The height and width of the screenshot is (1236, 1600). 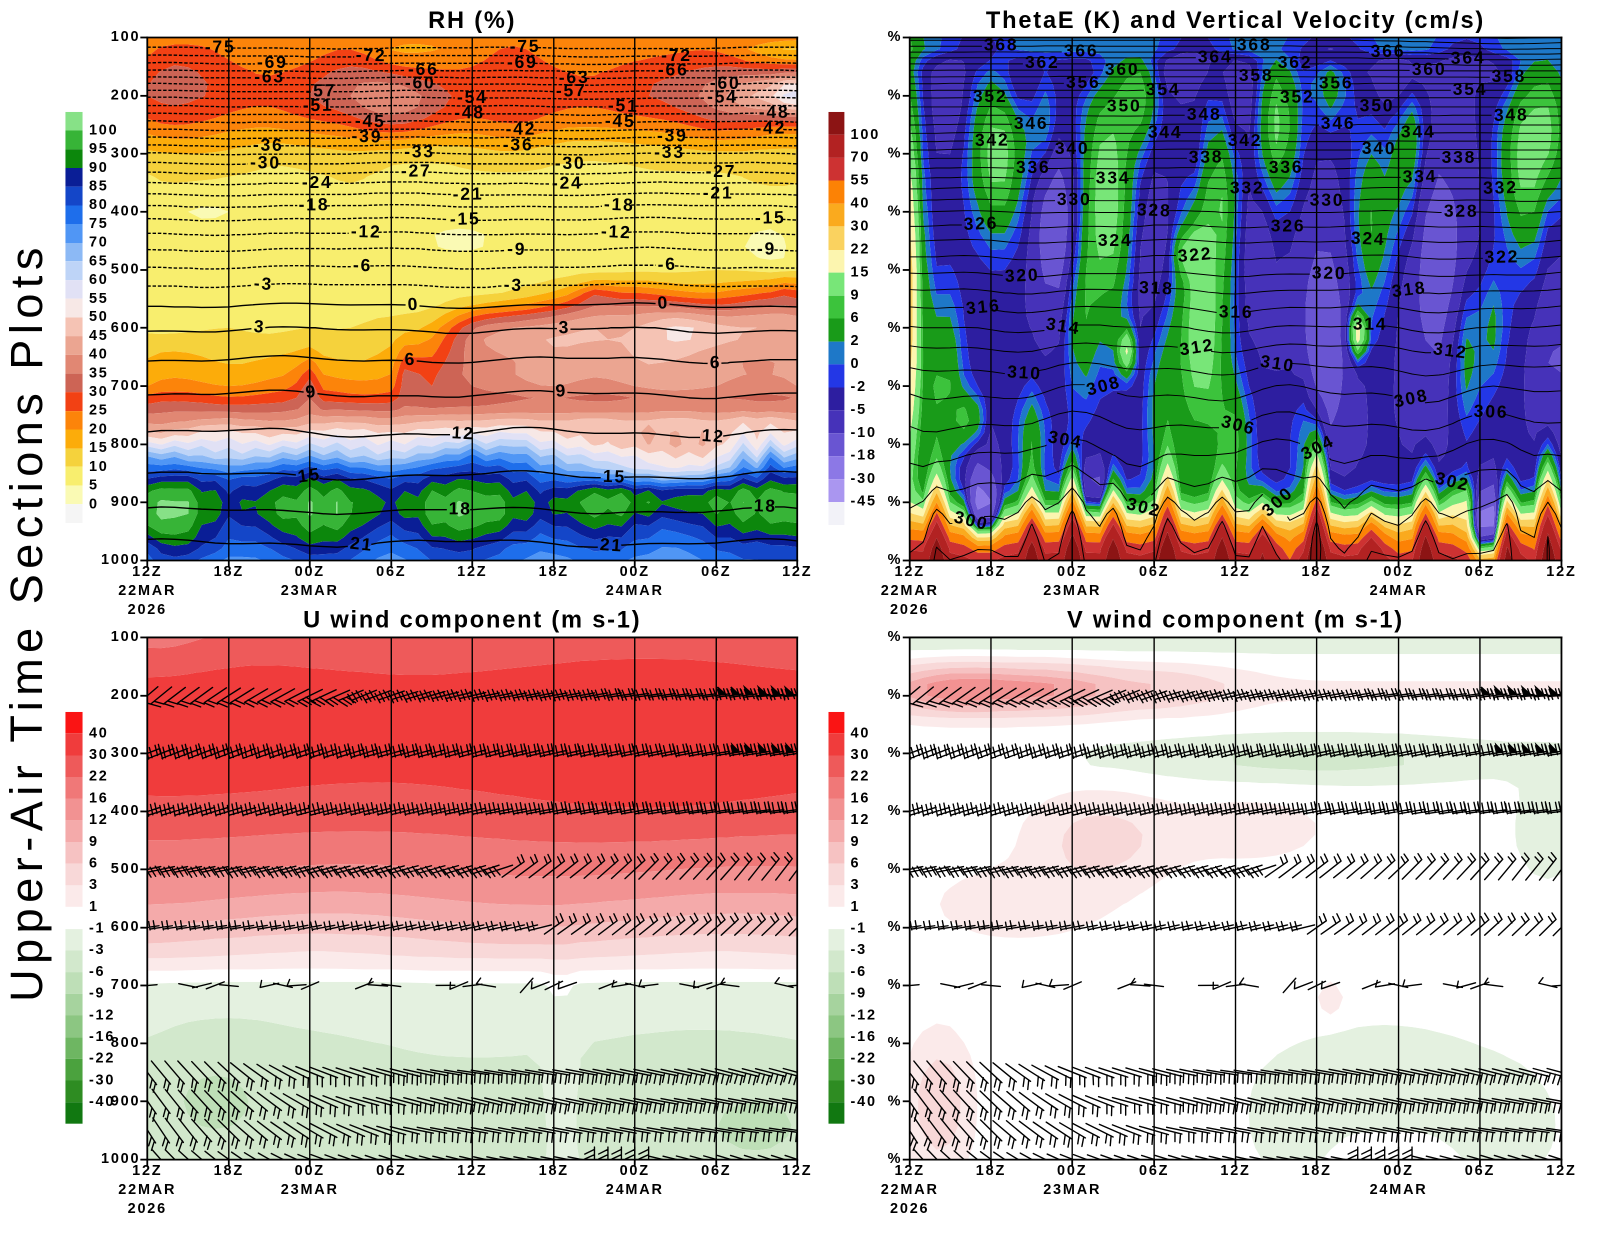 I want to click on svg-text: 310, so click(x=1025, y=372).